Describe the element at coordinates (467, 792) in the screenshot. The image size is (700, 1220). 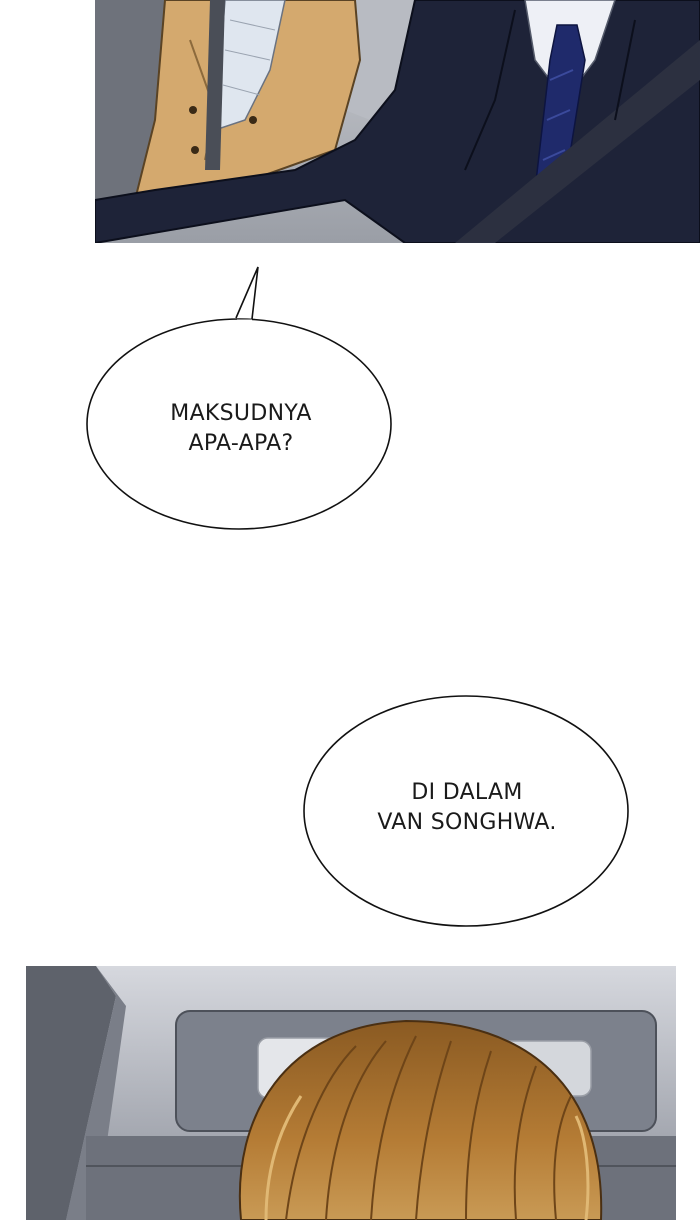
I see `speech-bubble-2-line-1: DI DALAM` at that location.